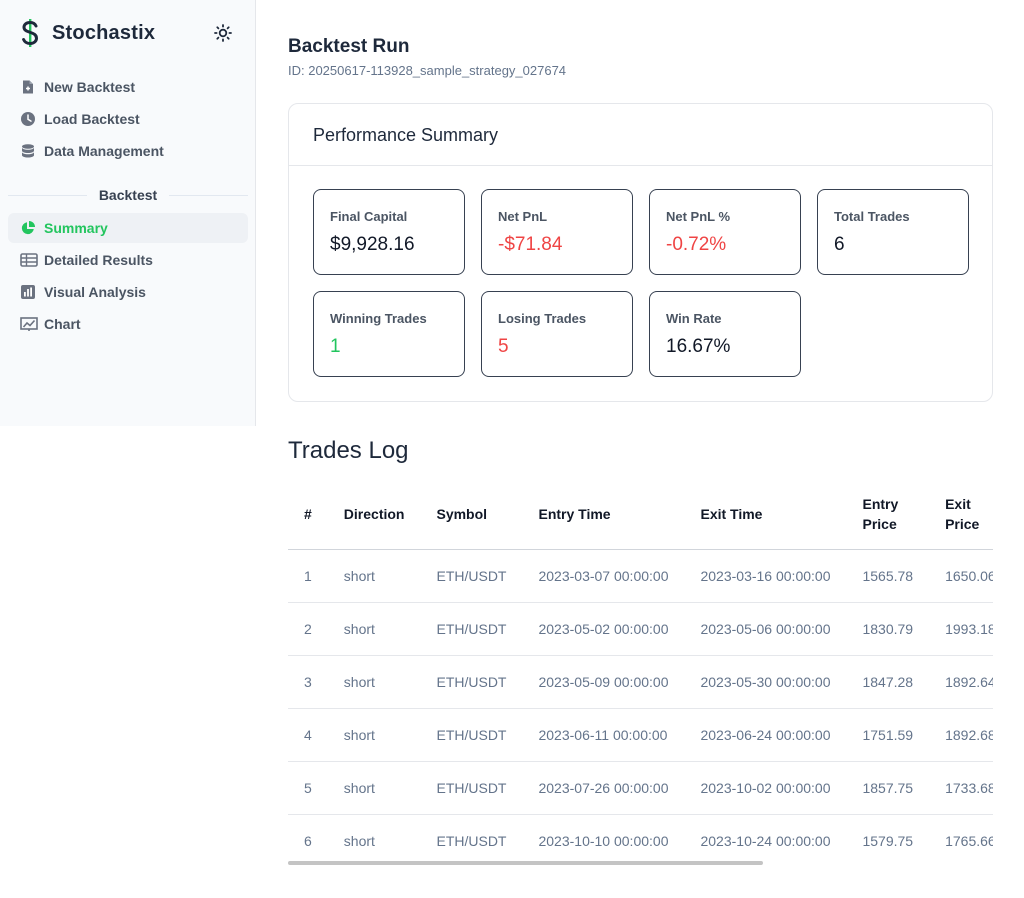  Describe the element at coordinates (28, 151) in the screenshot. I see `database-icon` at that location.